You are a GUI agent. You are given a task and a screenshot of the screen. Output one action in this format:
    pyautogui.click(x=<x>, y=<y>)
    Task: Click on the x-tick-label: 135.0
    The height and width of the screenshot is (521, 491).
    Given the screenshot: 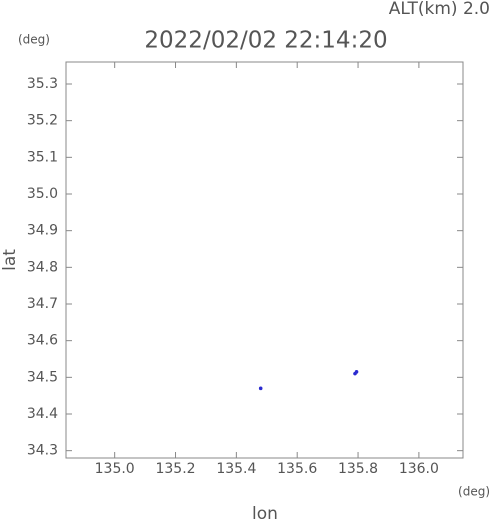 What is the action you would take?
    pyautogui.click(x=115, y=469)
    